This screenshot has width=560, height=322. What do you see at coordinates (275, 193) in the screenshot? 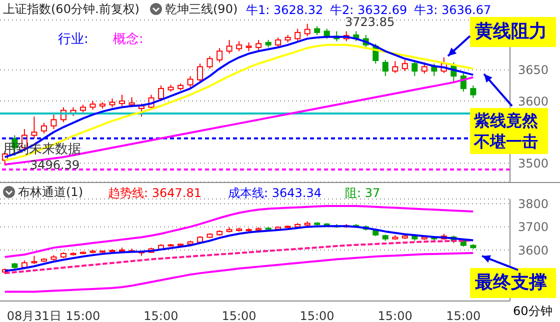
I see `annotation: 成本线: 3643.34` at bounding box center [275, 193].